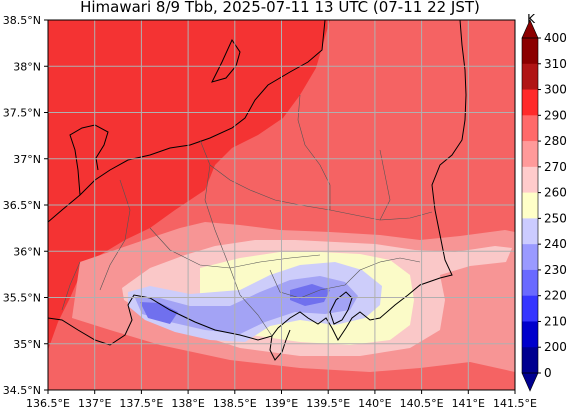  I want to click on coast-tokyo-bay, so click(341, 308).